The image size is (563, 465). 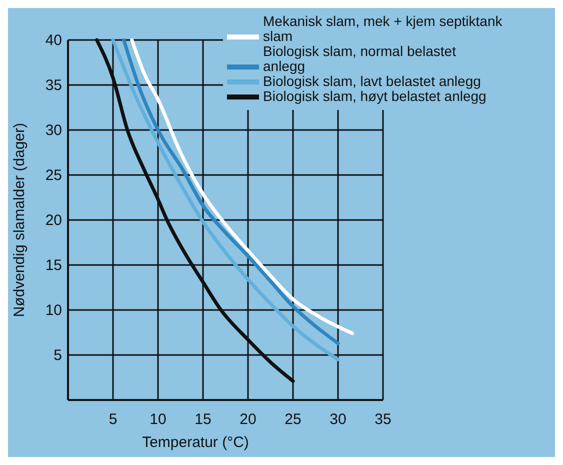 What do you see at coordinates (338, 419) in the screenshot?
I see `x-tick-label: 30` at bounding box center [338, 419].